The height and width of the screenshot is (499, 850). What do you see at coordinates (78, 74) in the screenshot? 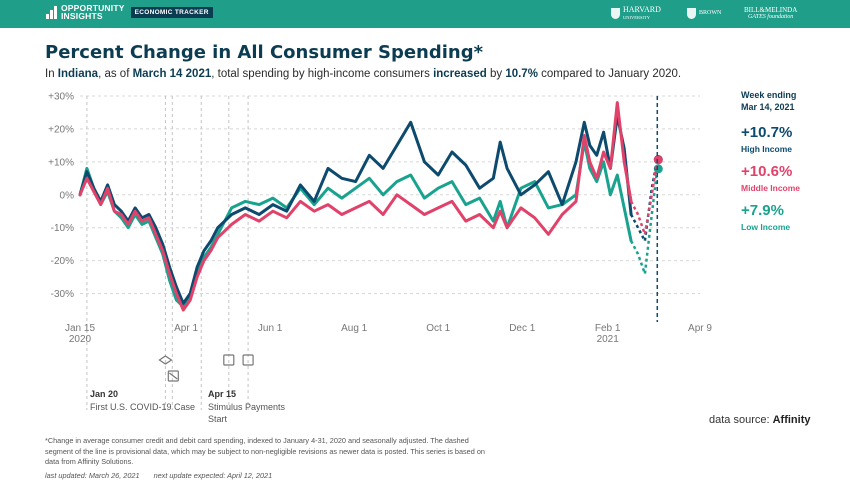
I see `subtitle-state: Indiana` at bounding box center [78, 74].